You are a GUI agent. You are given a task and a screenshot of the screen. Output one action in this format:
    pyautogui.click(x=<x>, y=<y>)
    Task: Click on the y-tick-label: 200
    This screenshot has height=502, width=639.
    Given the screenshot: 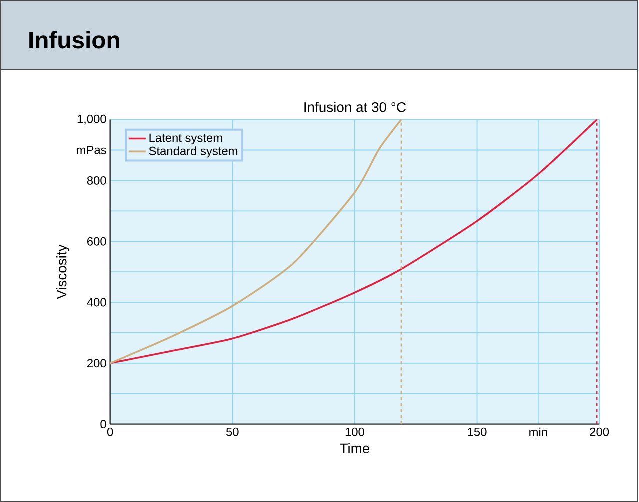 What is the action you would take?
    pyautogui.click(x=96, y=363)
    